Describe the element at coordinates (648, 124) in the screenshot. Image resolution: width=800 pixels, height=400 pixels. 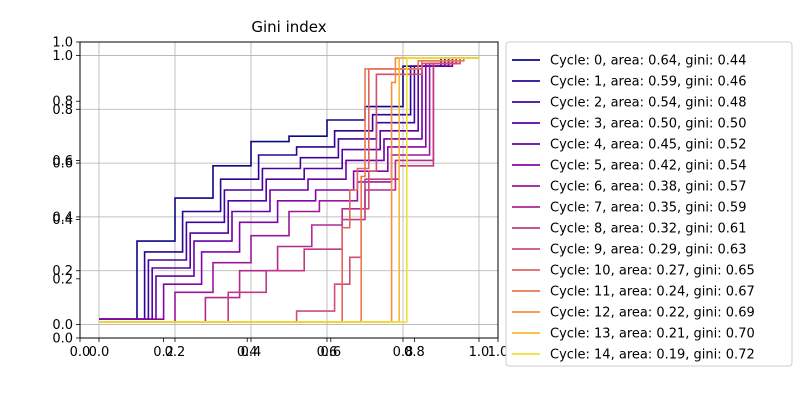
I see `legend-entry-label: Cycle: 3, area: 0.50, gini: 0.50` at that location.